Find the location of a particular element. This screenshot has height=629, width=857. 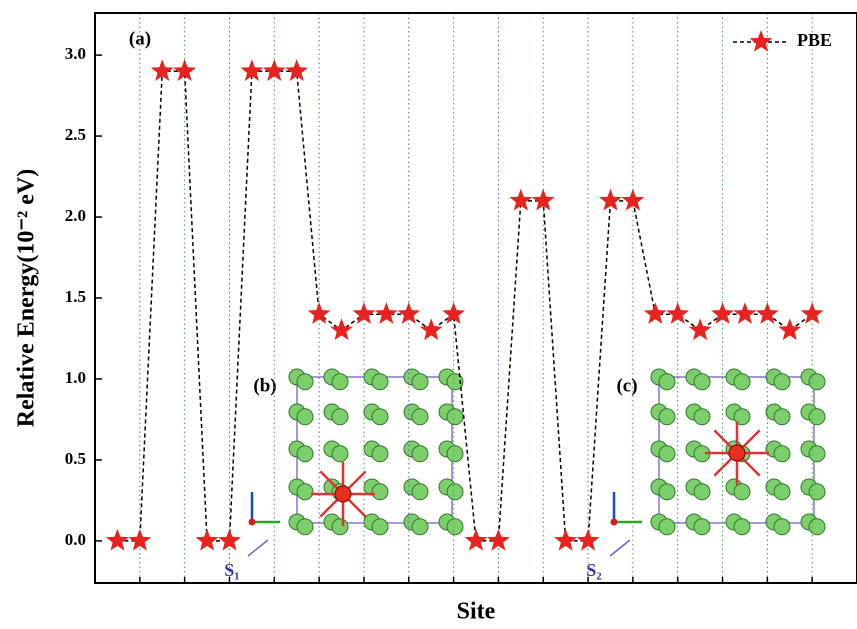

site-arrow is located at coordinates (258, 548).